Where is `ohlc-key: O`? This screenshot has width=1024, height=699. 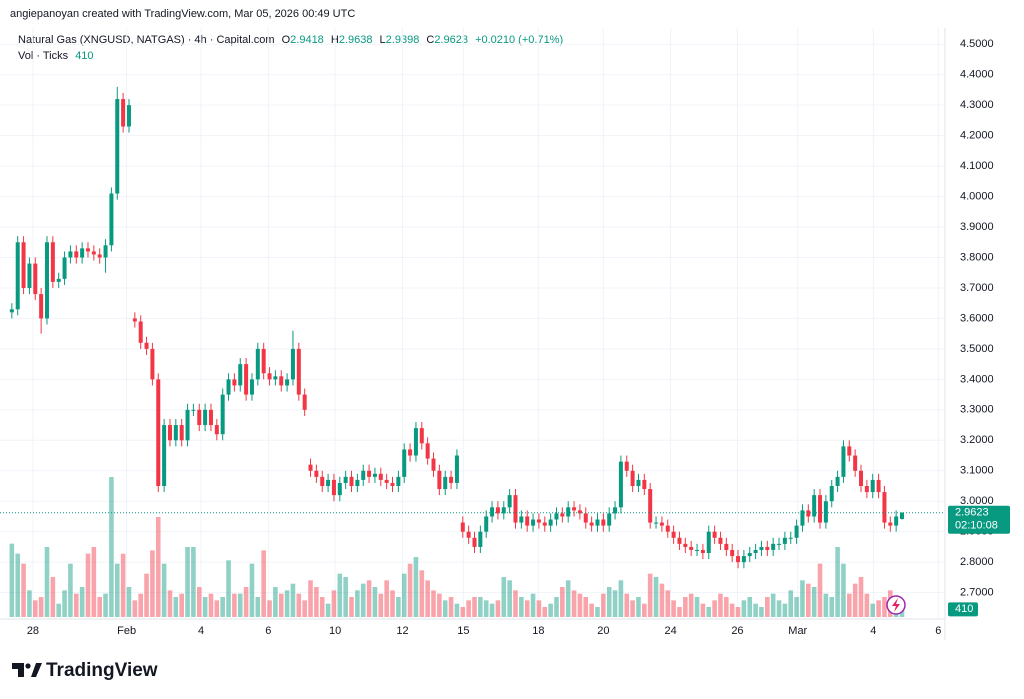 ohlc-key: O is located at coordinates (286, 40).